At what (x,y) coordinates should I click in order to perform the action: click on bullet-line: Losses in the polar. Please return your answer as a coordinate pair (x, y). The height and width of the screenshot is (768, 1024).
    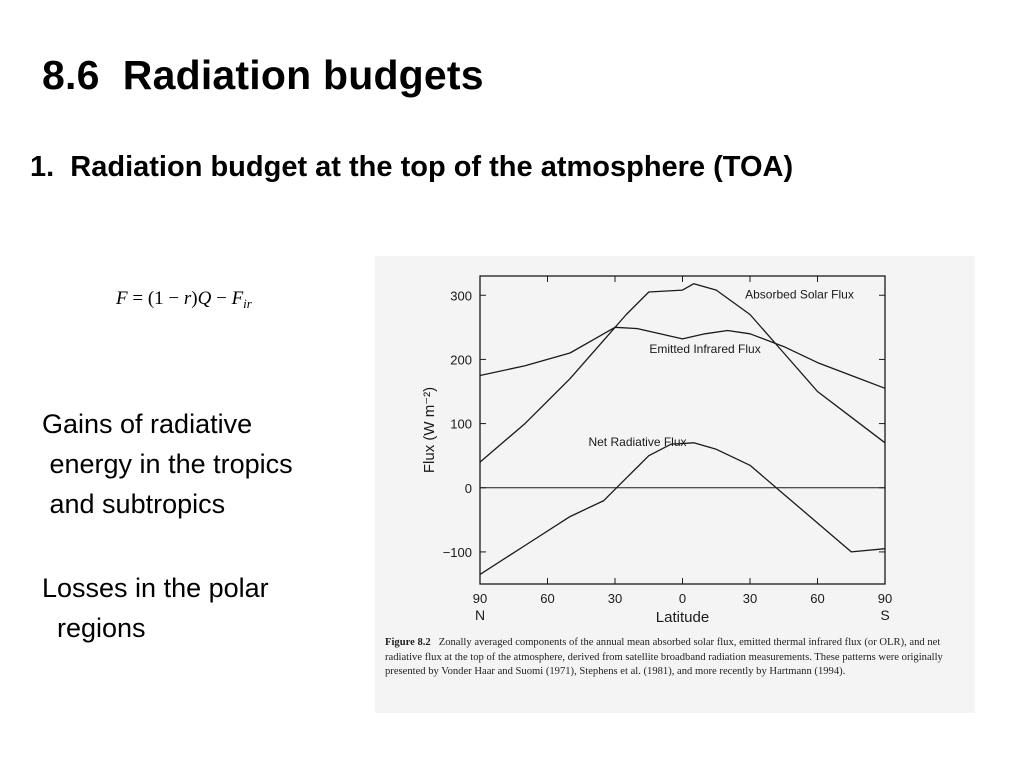
    Looking at the image, I should click on (155, 588).